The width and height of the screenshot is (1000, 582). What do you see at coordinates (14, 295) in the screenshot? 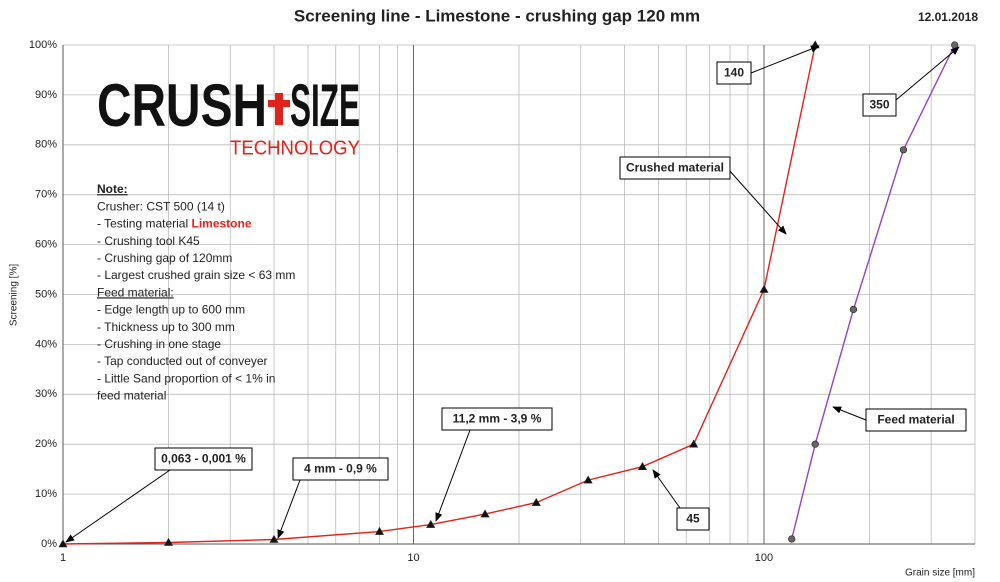
I see `y-axis-label: Screening [%]` at bounding box center [14, 295].